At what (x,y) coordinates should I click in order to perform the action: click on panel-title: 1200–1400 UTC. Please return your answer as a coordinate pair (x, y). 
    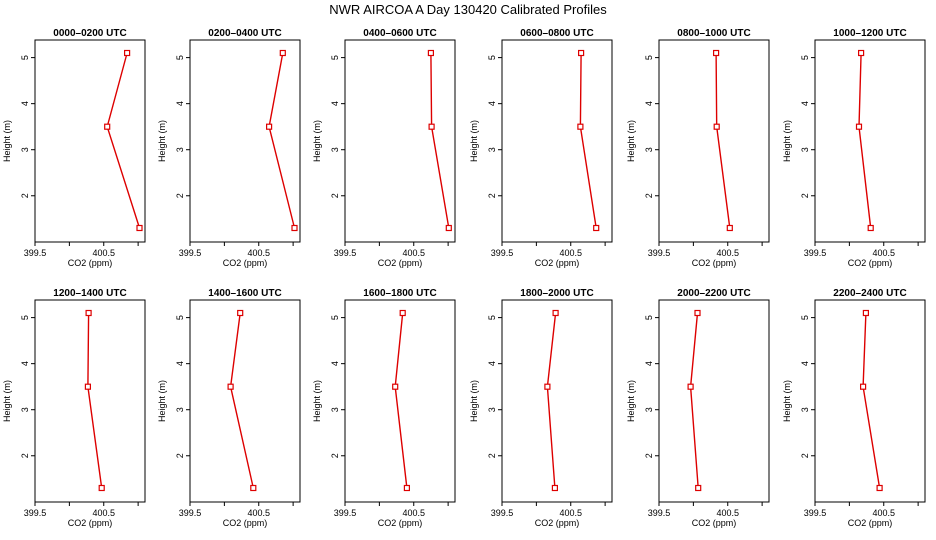
    Looking at the image, I should click on (89, 293).